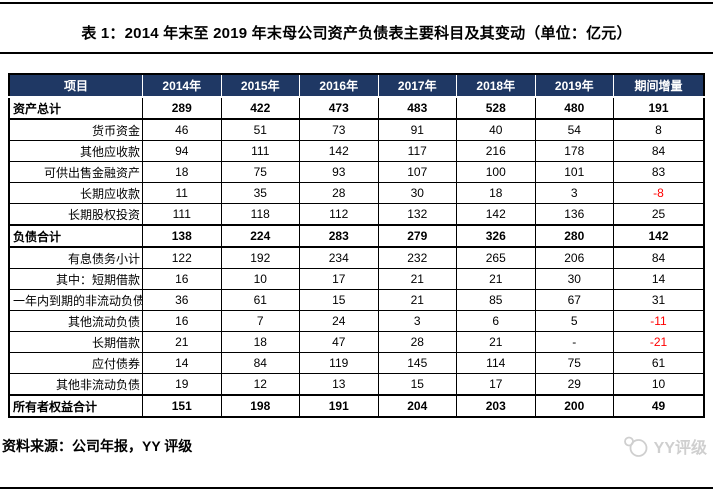 The height and width of the screenshot is (496, 713). I want to click on title-divider, so click(356, 53).